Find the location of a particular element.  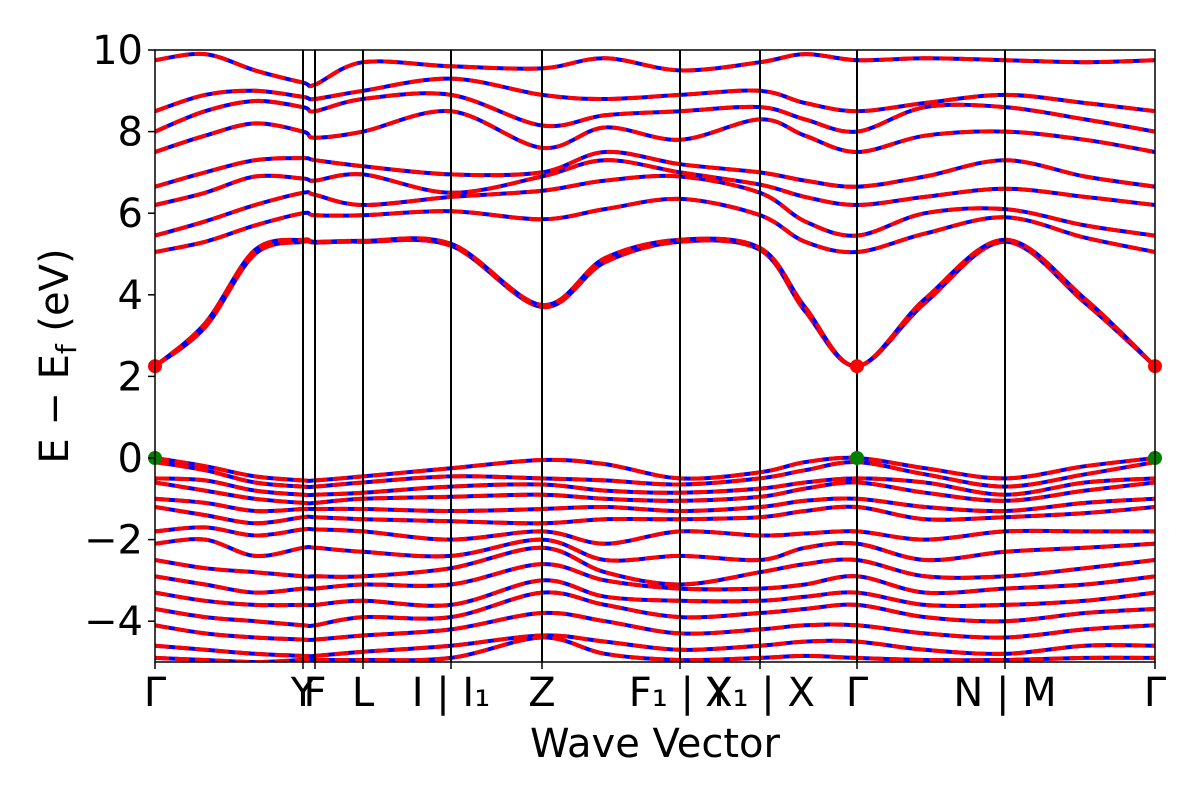

x-tick-label-8: Γ is located at coordinates (857, 693).